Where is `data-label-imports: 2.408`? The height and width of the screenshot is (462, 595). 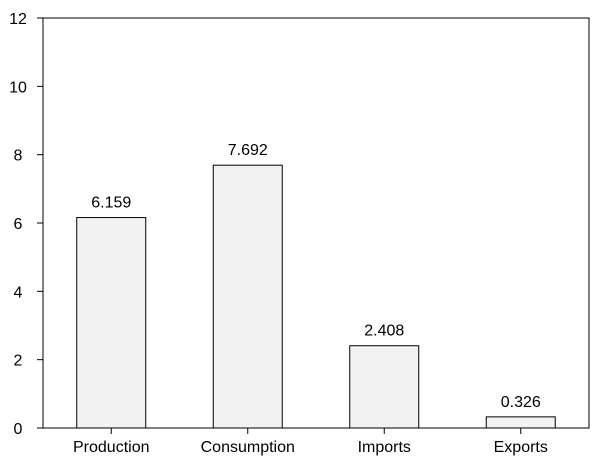
data-label-imports: 2.408 is located at coordinates (384, 331).